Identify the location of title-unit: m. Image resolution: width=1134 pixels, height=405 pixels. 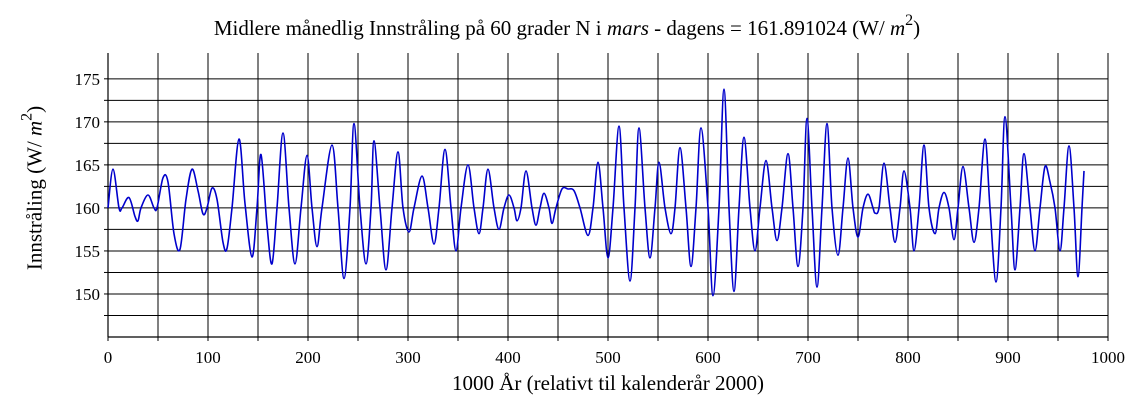
(897, 28).